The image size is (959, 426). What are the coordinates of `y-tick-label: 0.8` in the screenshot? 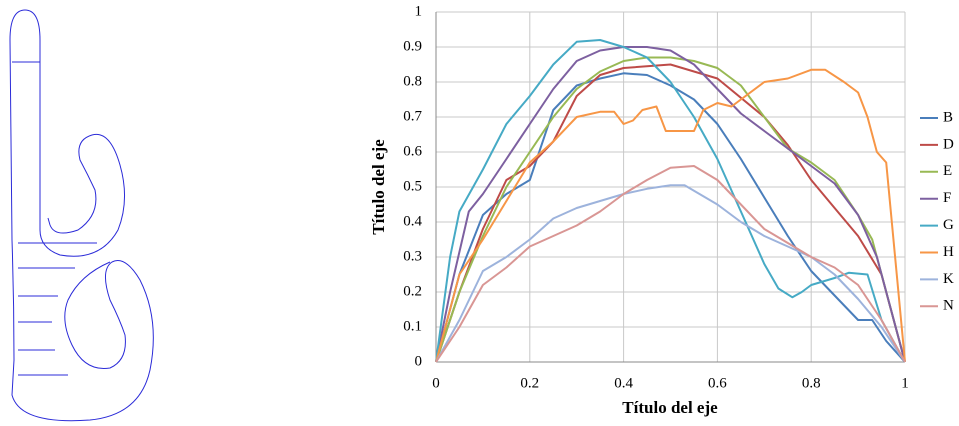 It's located at (412, 81).